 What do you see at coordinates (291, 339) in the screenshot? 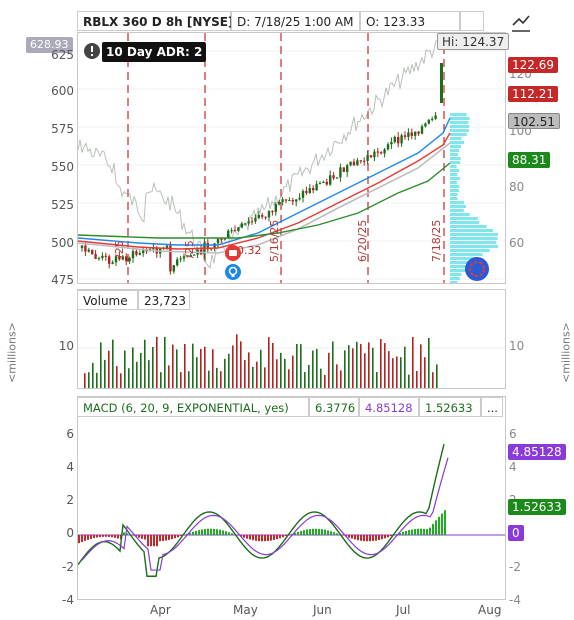
I see `volume-chart` at bounding box center [291, 339].